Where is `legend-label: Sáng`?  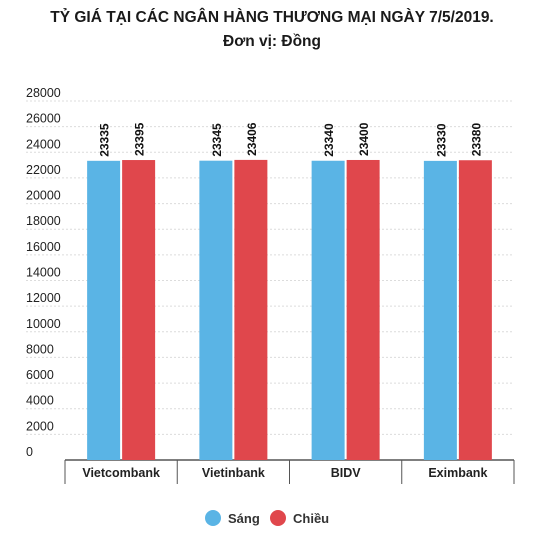
legend-label: Sáng is located at coordinates (244, 518).